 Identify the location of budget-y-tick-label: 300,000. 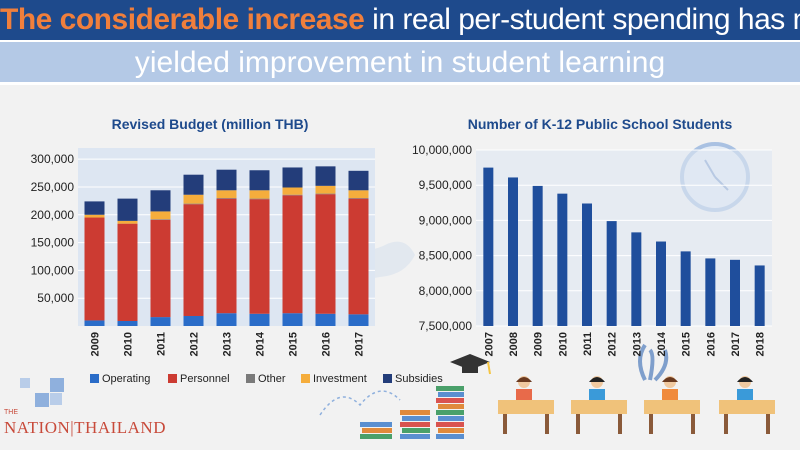
(53, 159).